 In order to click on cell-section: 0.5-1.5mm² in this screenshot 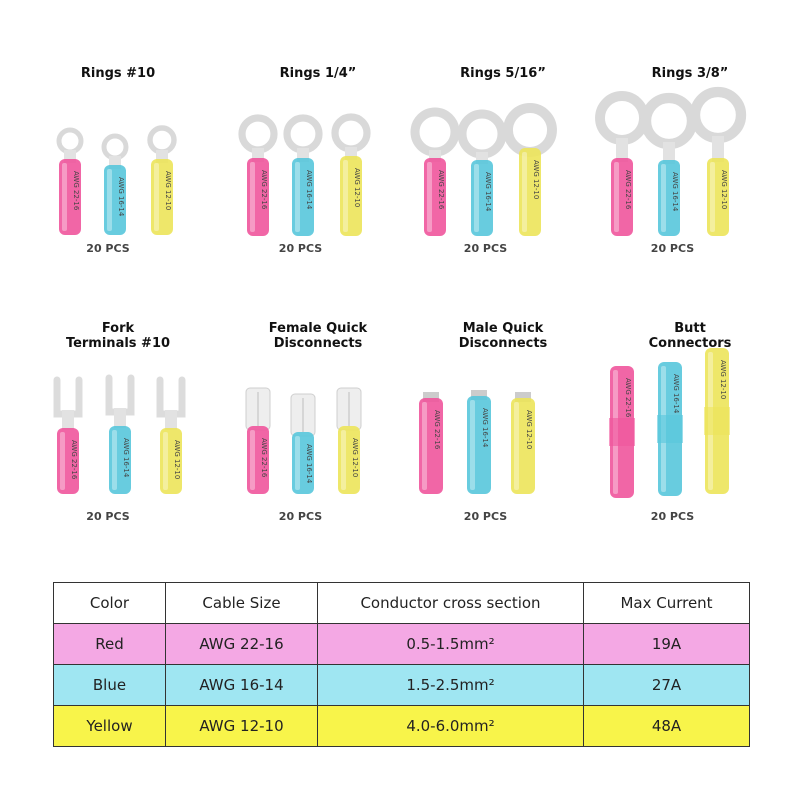, I will do `click(450, 644)`.